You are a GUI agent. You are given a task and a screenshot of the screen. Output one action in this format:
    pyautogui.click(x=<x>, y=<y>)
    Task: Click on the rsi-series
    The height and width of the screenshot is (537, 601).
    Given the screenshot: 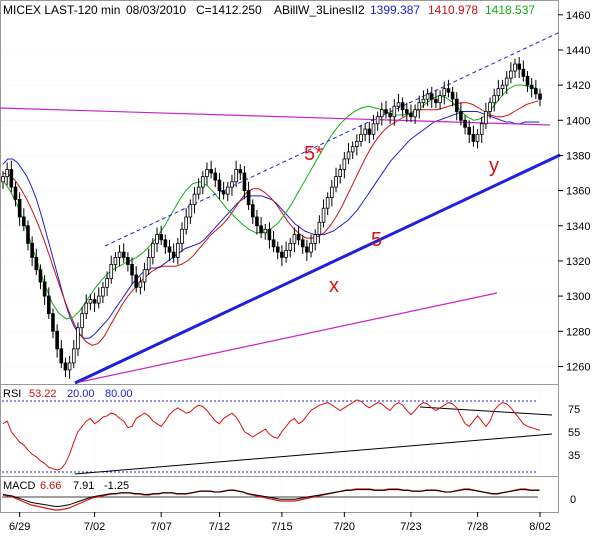 What is the action you would take?
    pyautogui.click(x=271, y=435)
    